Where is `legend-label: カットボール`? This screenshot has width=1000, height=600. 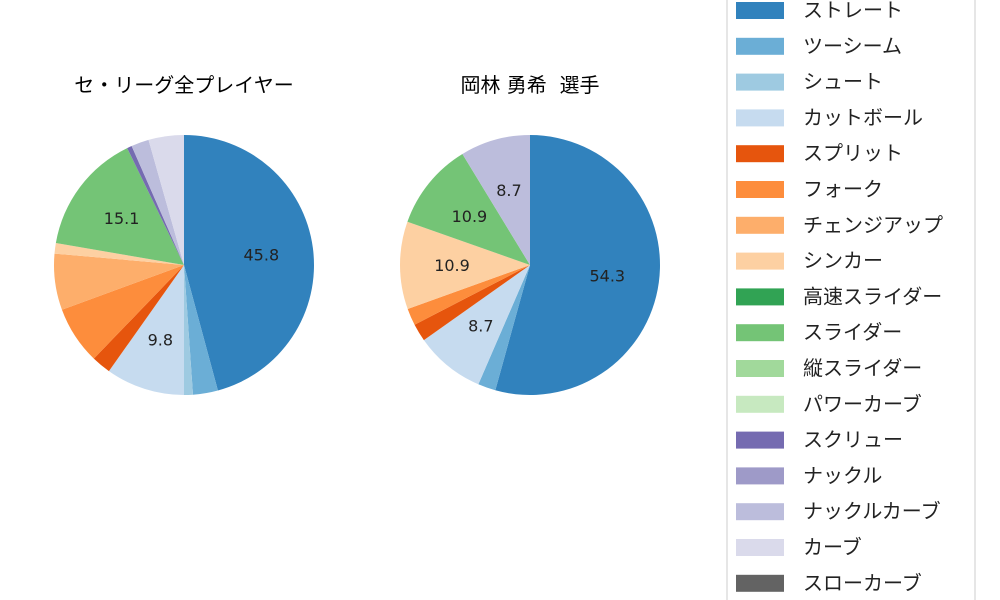 legend-label: カットボール is located at coordinates (863, 117).